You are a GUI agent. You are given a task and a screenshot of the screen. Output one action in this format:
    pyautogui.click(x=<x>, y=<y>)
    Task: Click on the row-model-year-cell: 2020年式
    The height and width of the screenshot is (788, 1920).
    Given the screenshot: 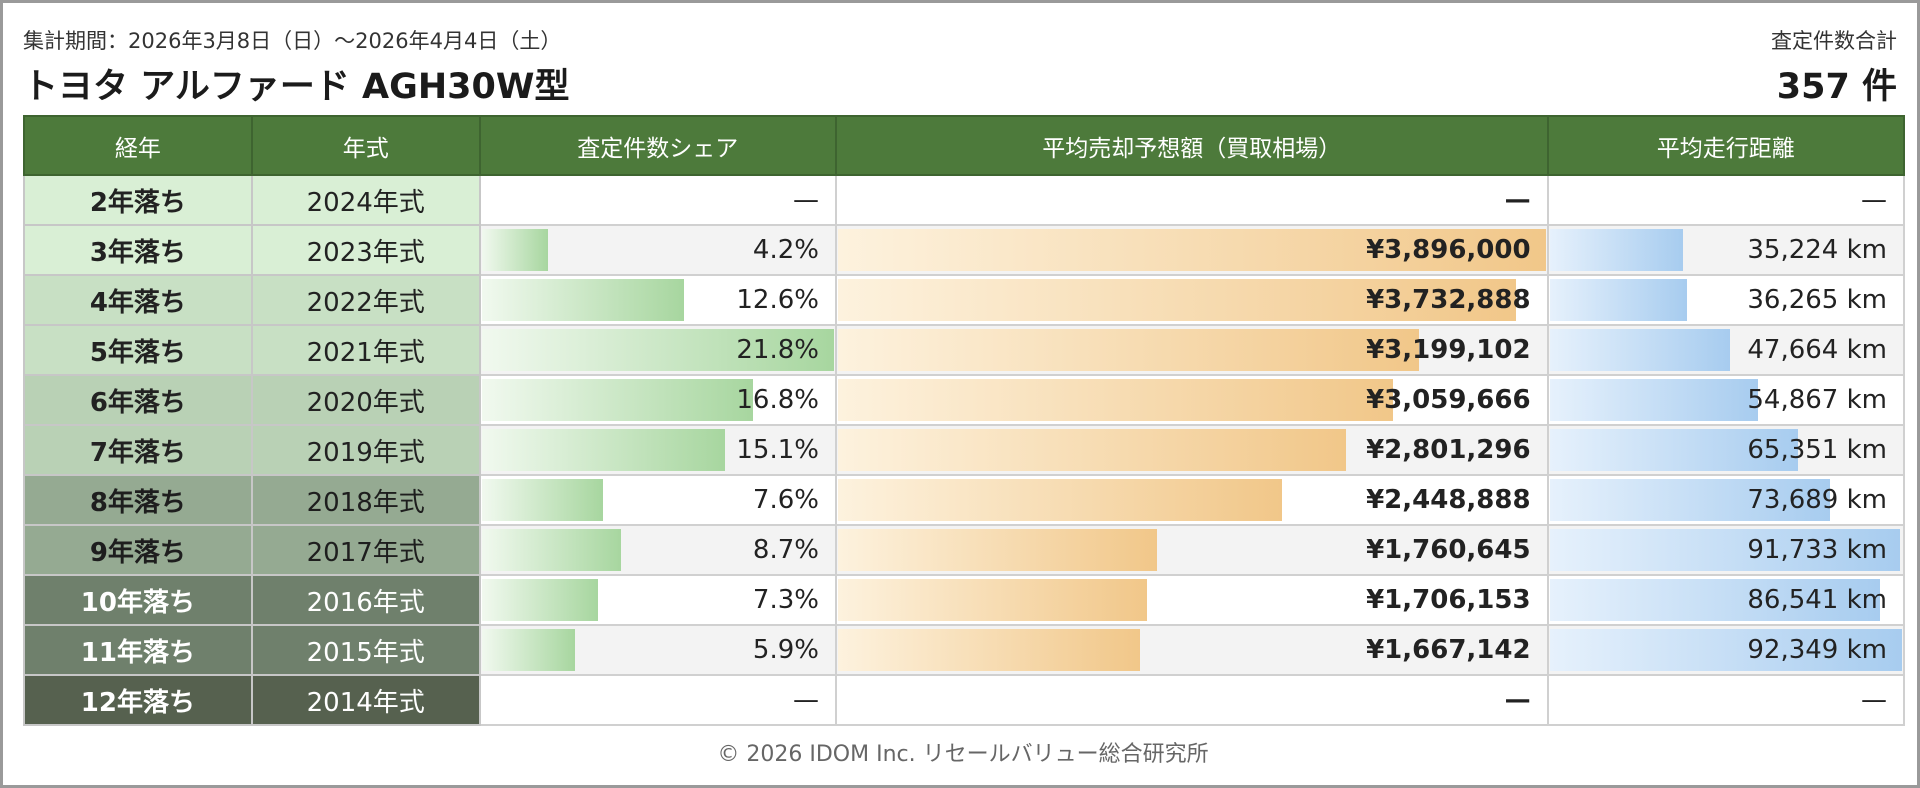 What is the action you would take?
    pyautogui.click(x=365, y=400)
    